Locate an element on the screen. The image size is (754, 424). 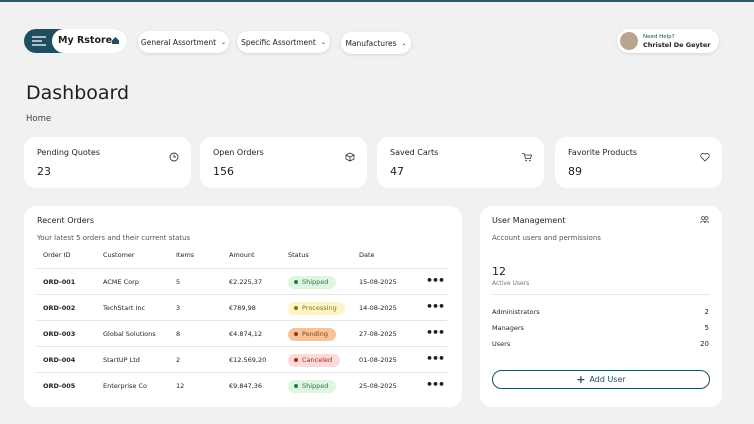
brand-bar: My Rstore is located at coordinates (75, 41).